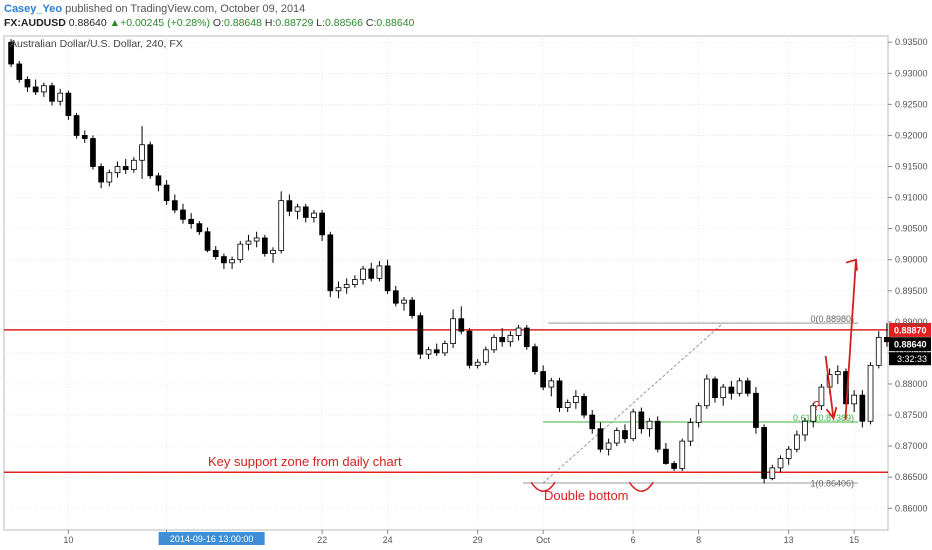  What do you see at coordinates (910, 329) in the screenshot?
I see `resistance-price-badge` at bounding box center [910, 329].